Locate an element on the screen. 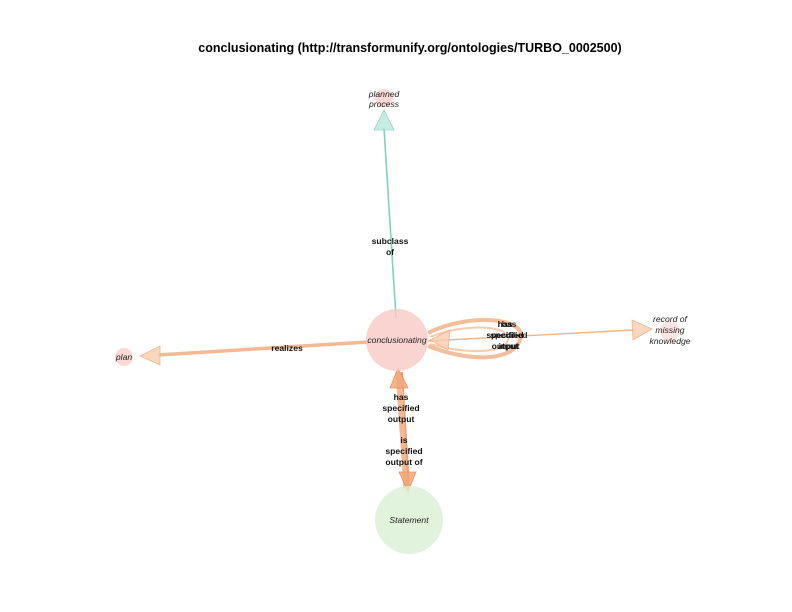 The image size is (792, 612). edge-label-line: input is located at coordinates (509, 346).